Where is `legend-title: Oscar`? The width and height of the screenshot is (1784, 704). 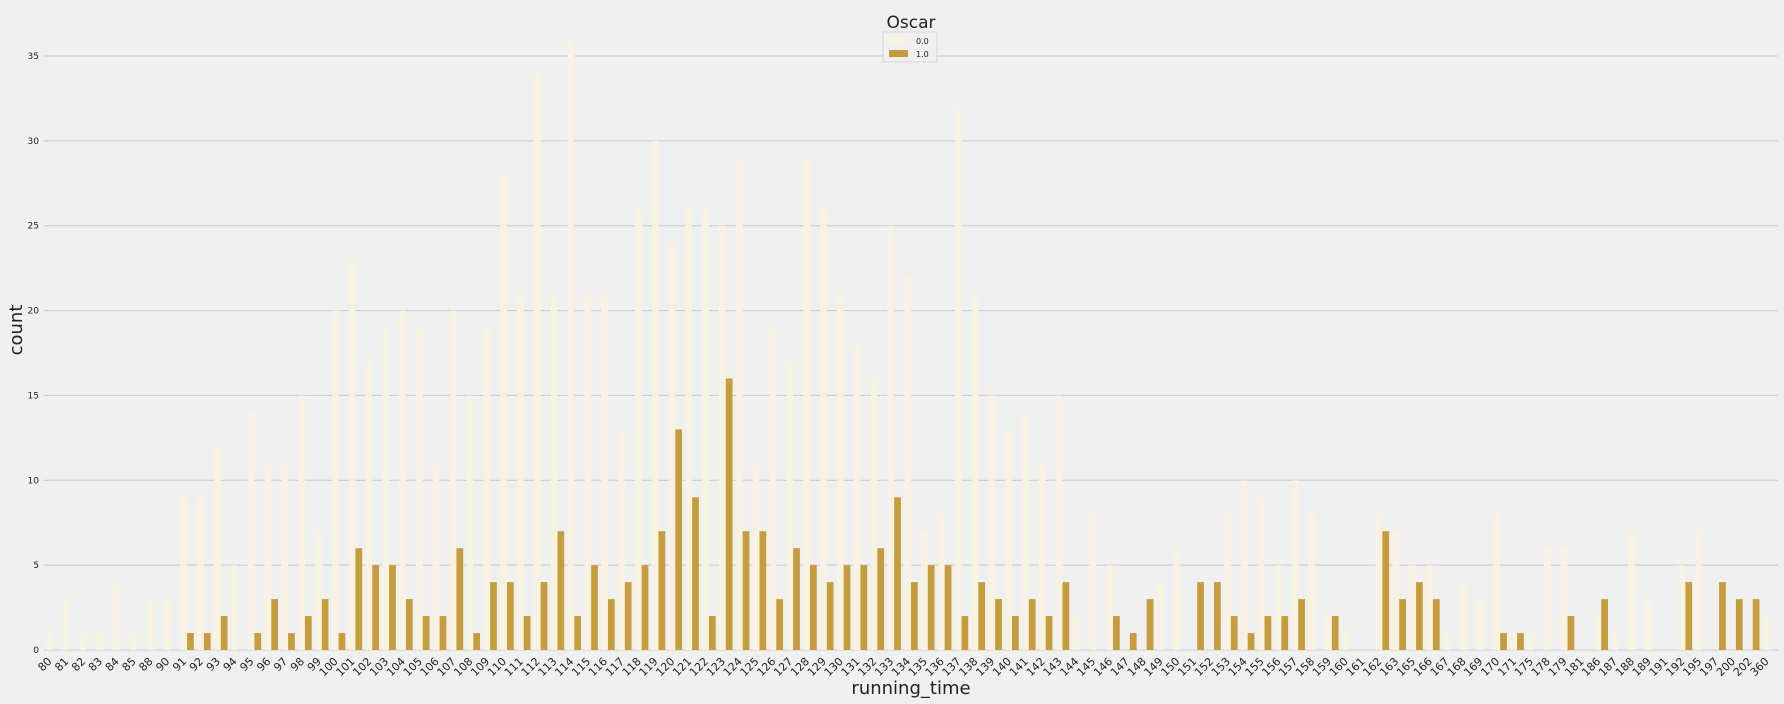
legend-title: Oscar is located at coordinates (911, 23).